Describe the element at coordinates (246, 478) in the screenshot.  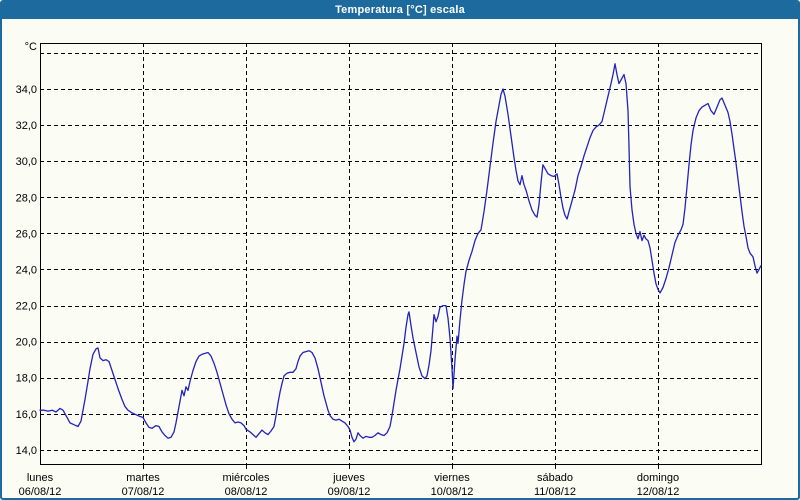
I see `x-day-label: miércoles` at that location.